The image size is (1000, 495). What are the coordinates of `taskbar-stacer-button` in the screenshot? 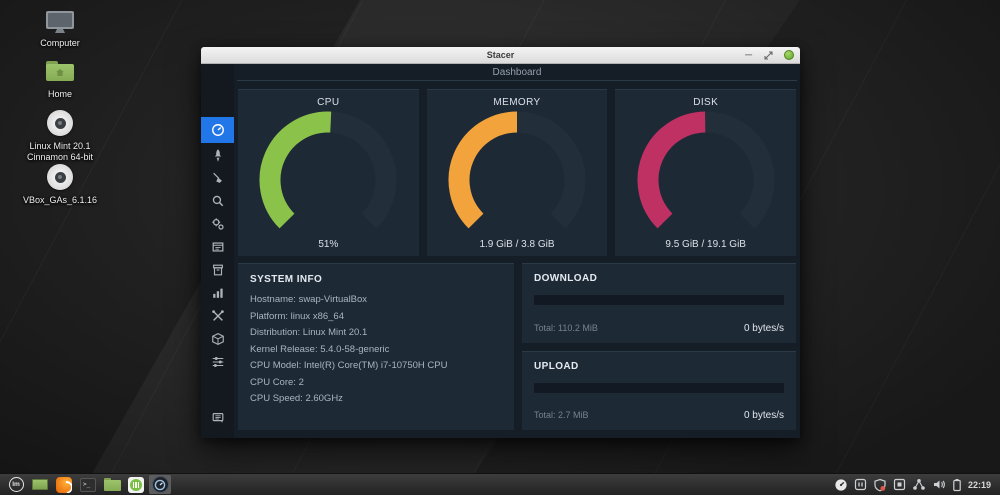 It's located at (160, 484).